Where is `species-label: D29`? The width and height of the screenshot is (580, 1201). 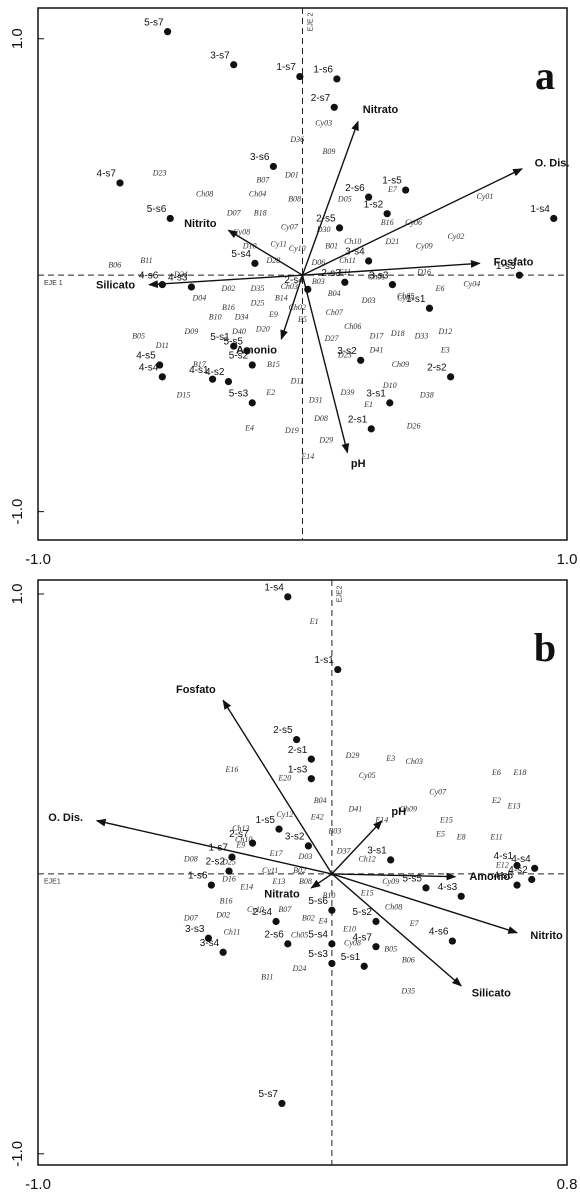
species-label: D29 is located at coordinates (325, 440).